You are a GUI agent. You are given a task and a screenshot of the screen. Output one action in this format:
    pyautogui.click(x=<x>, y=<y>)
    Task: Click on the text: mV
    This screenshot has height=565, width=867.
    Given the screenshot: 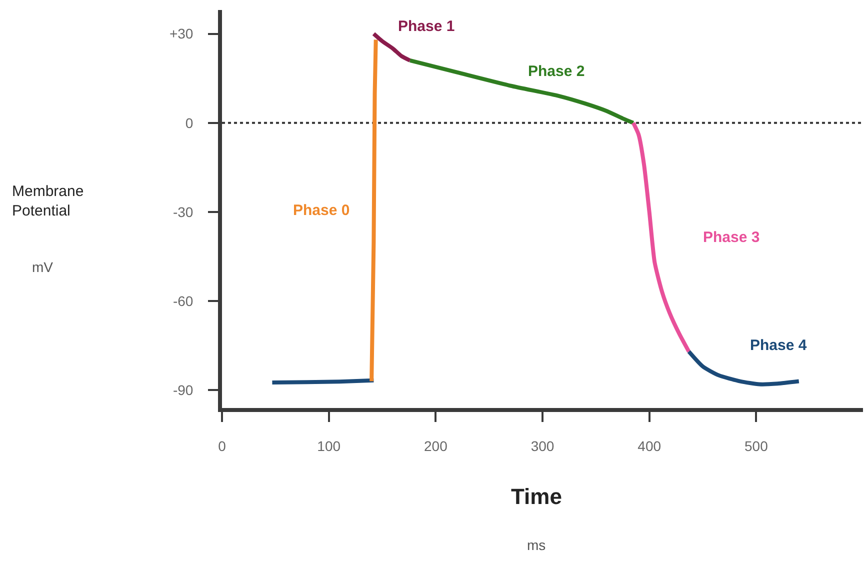 What is the action you would take?
    pyautogui.click(x=43, y=267)
    